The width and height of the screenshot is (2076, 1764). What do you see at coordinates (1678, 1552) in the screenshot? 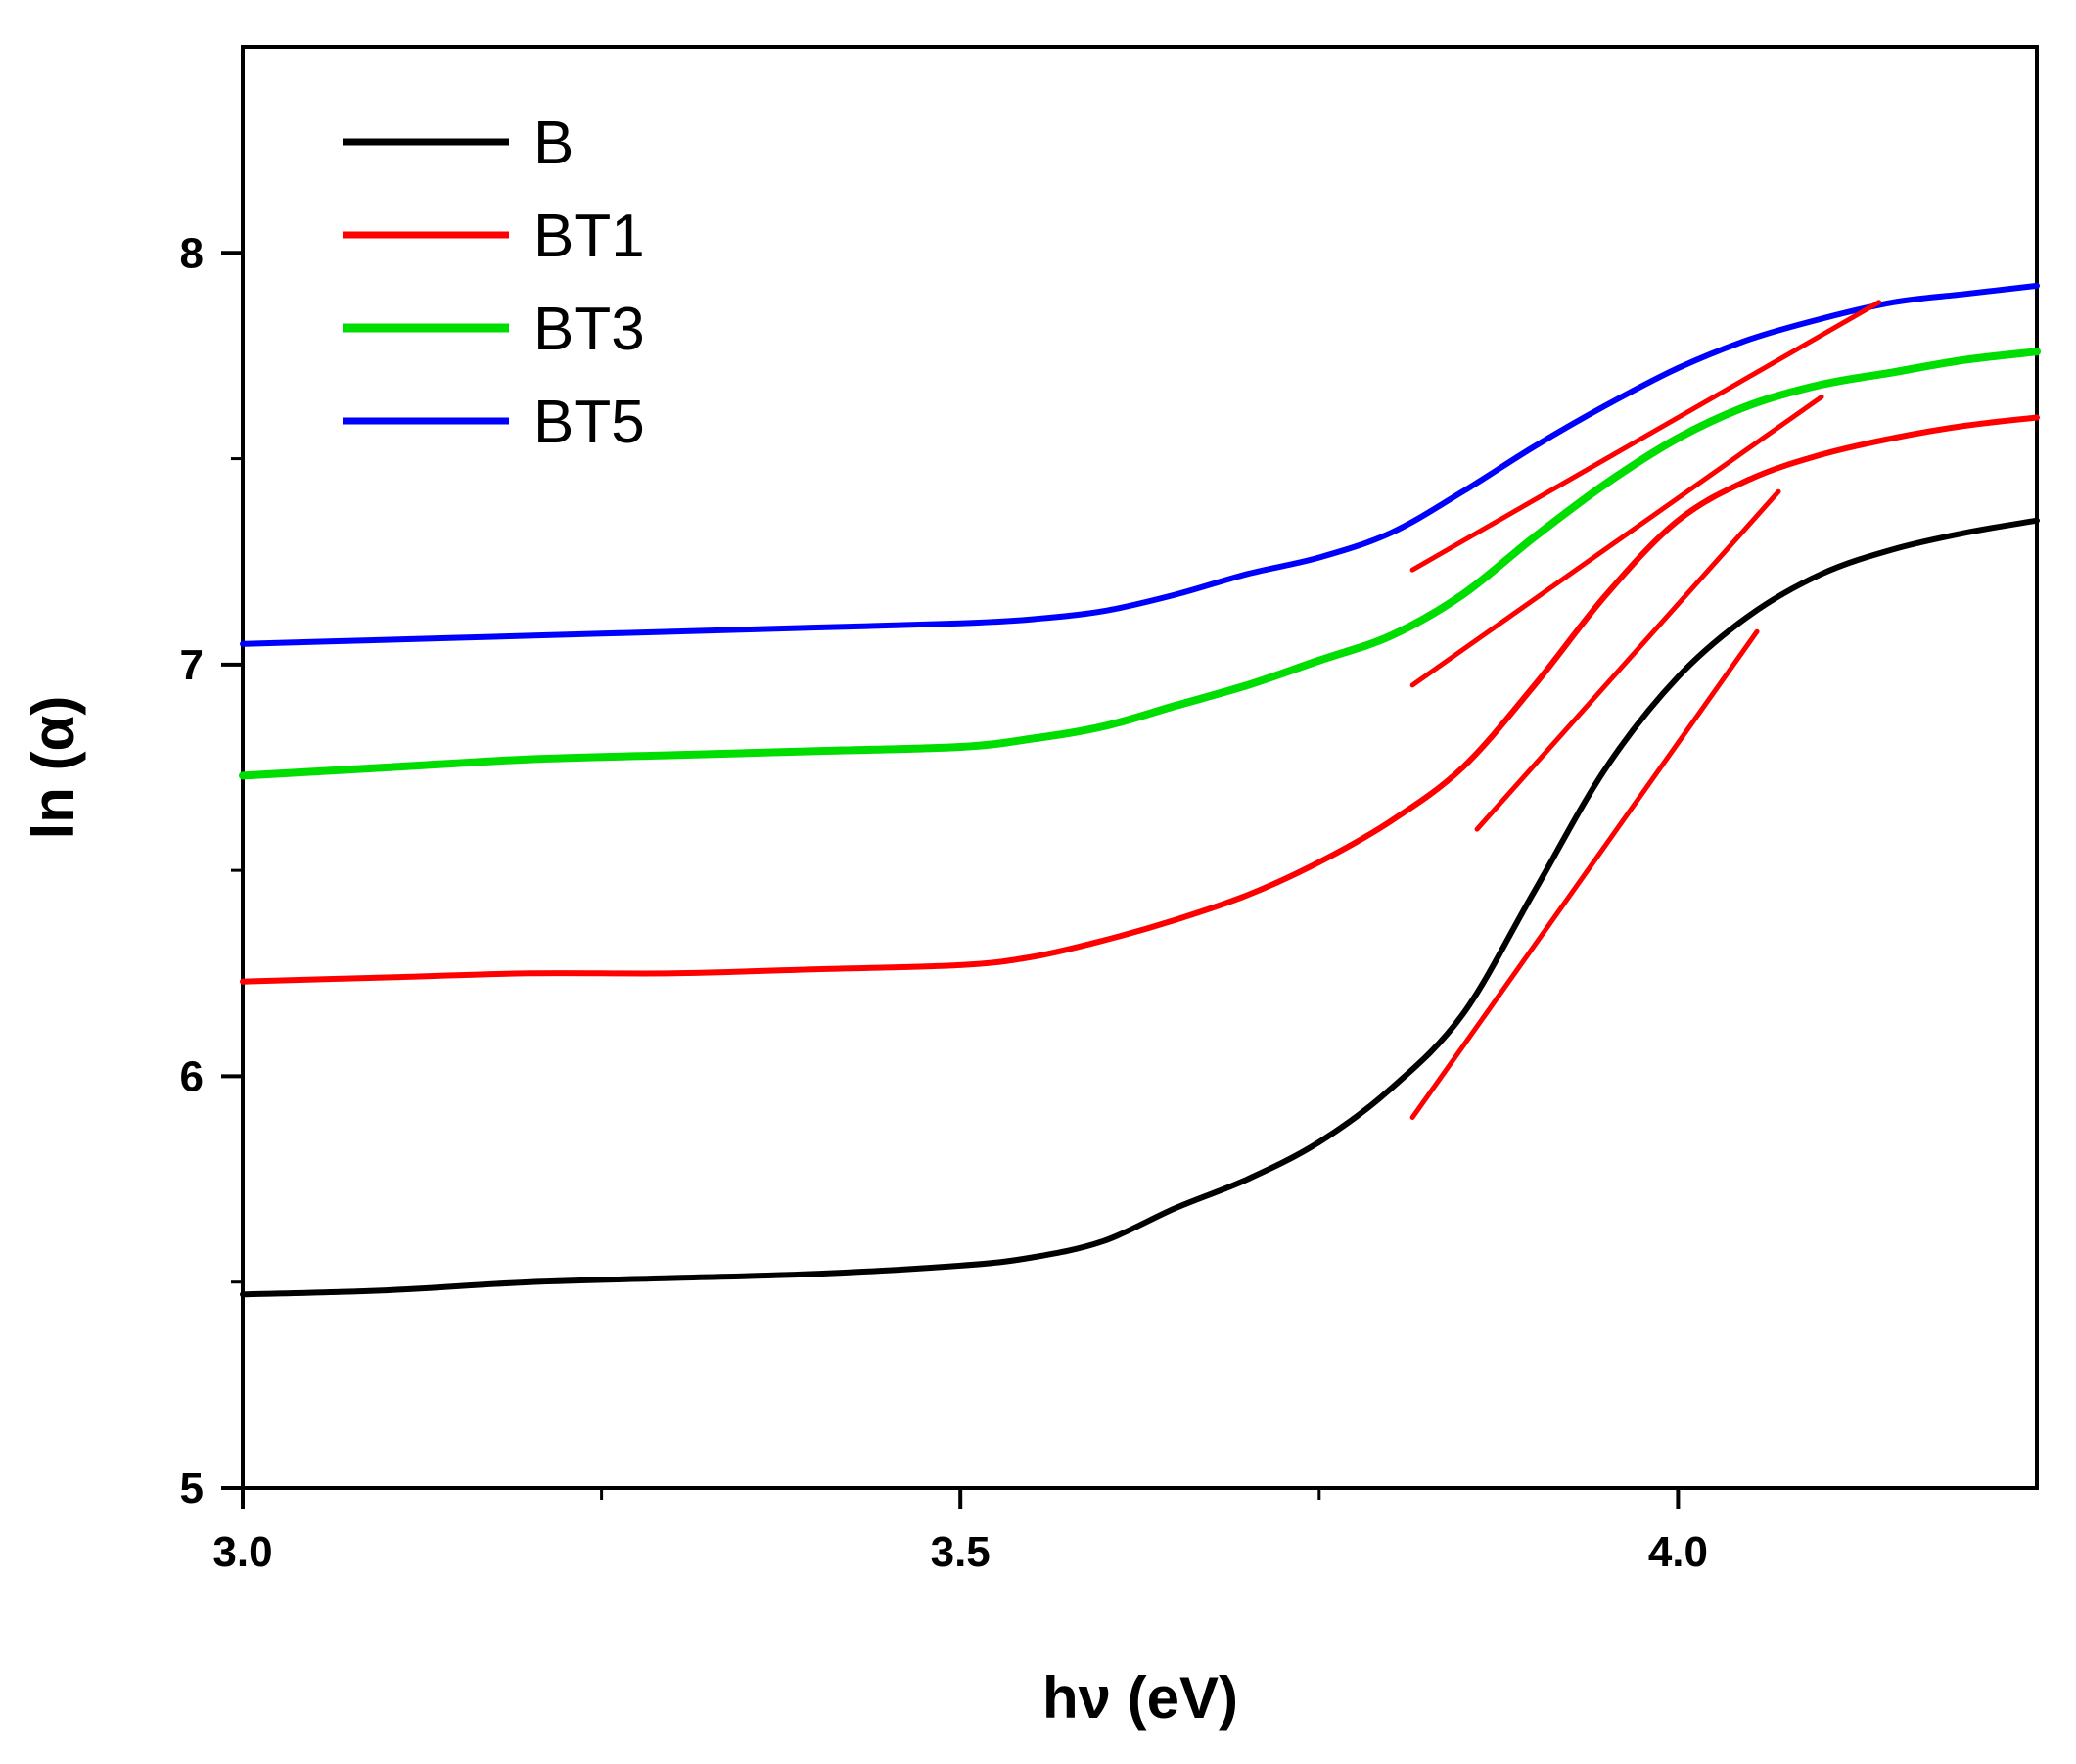
I see `x-tick-label: 4.0` at bounding box center [1678, 1552].